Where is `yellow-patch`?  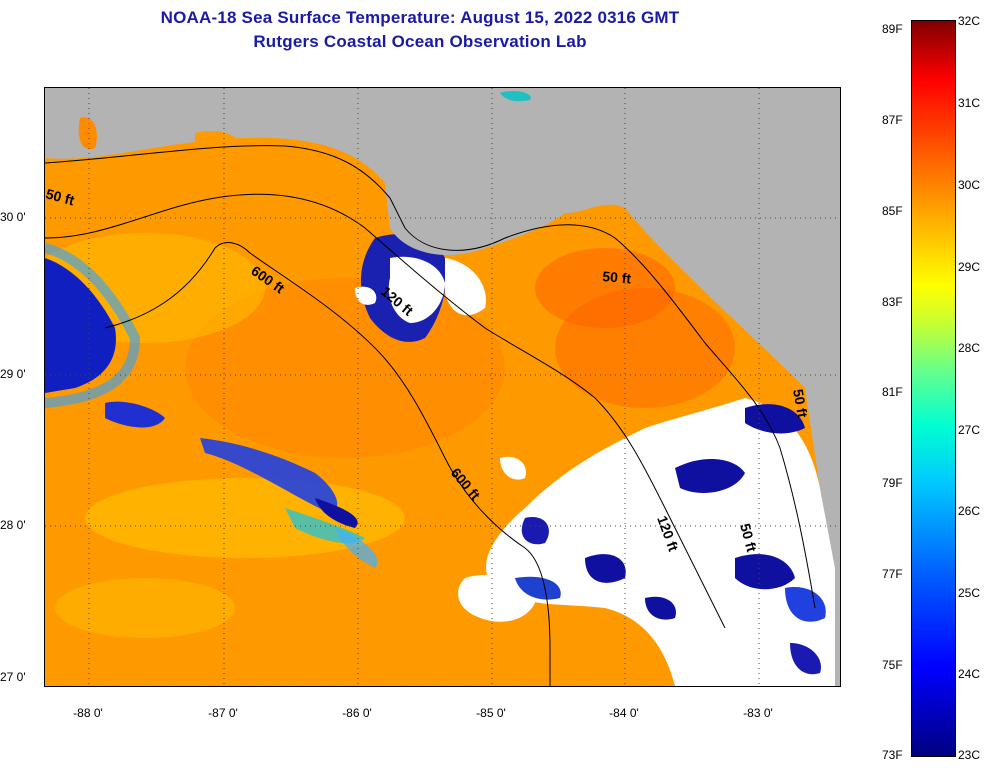
yellow-patch is located at coordinates (145, 608).